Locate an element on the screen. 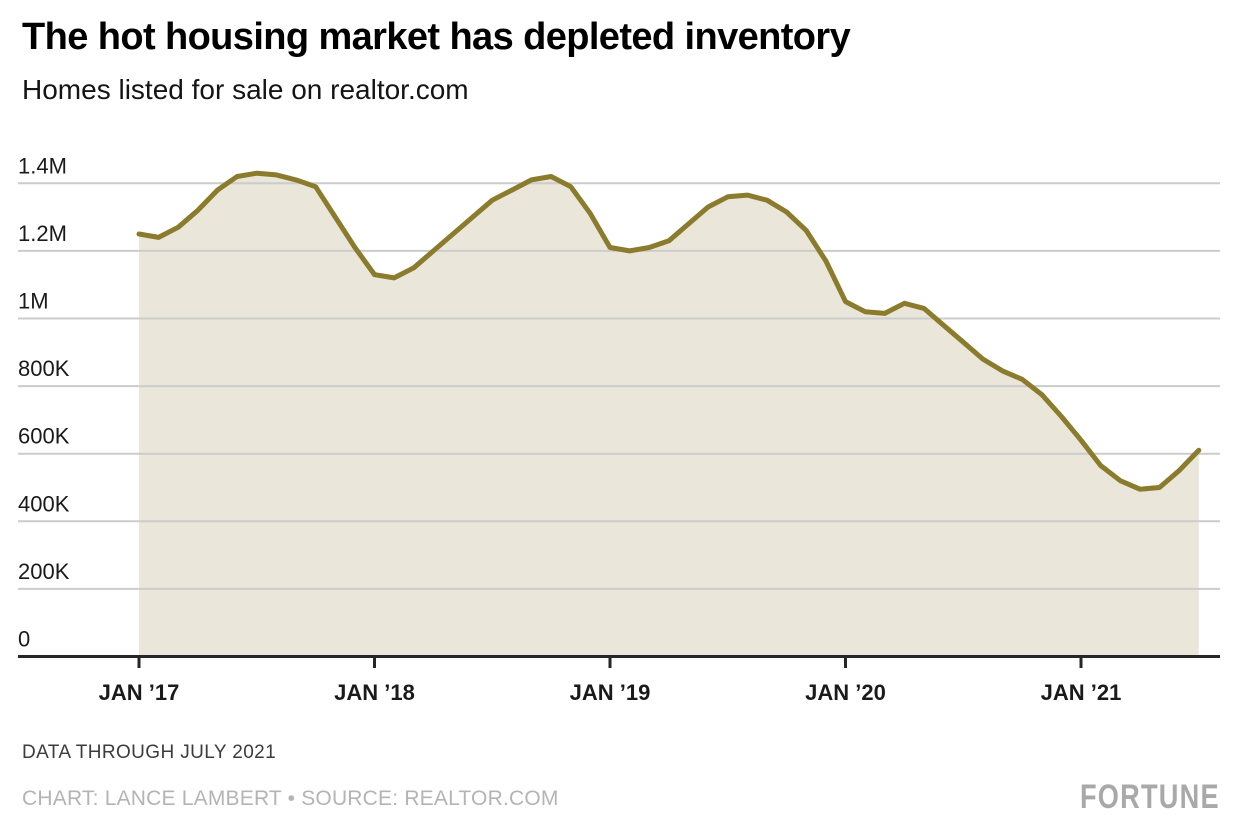 The width and height of the screenshot is (1240, 840). x-axis-label: JAN ’21 is located at coordinates (1081, 692).